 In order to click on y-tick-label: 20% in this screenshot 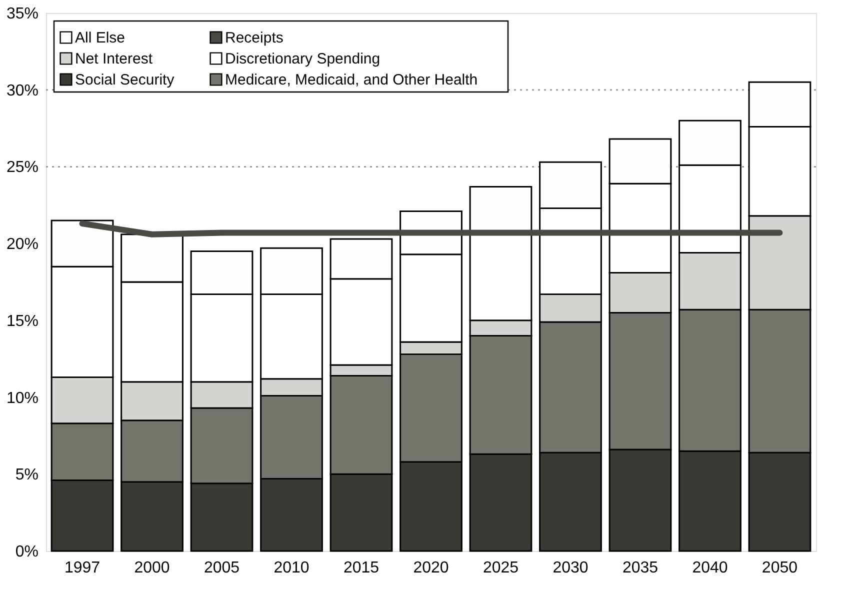, I will do `click(22, 245)`.